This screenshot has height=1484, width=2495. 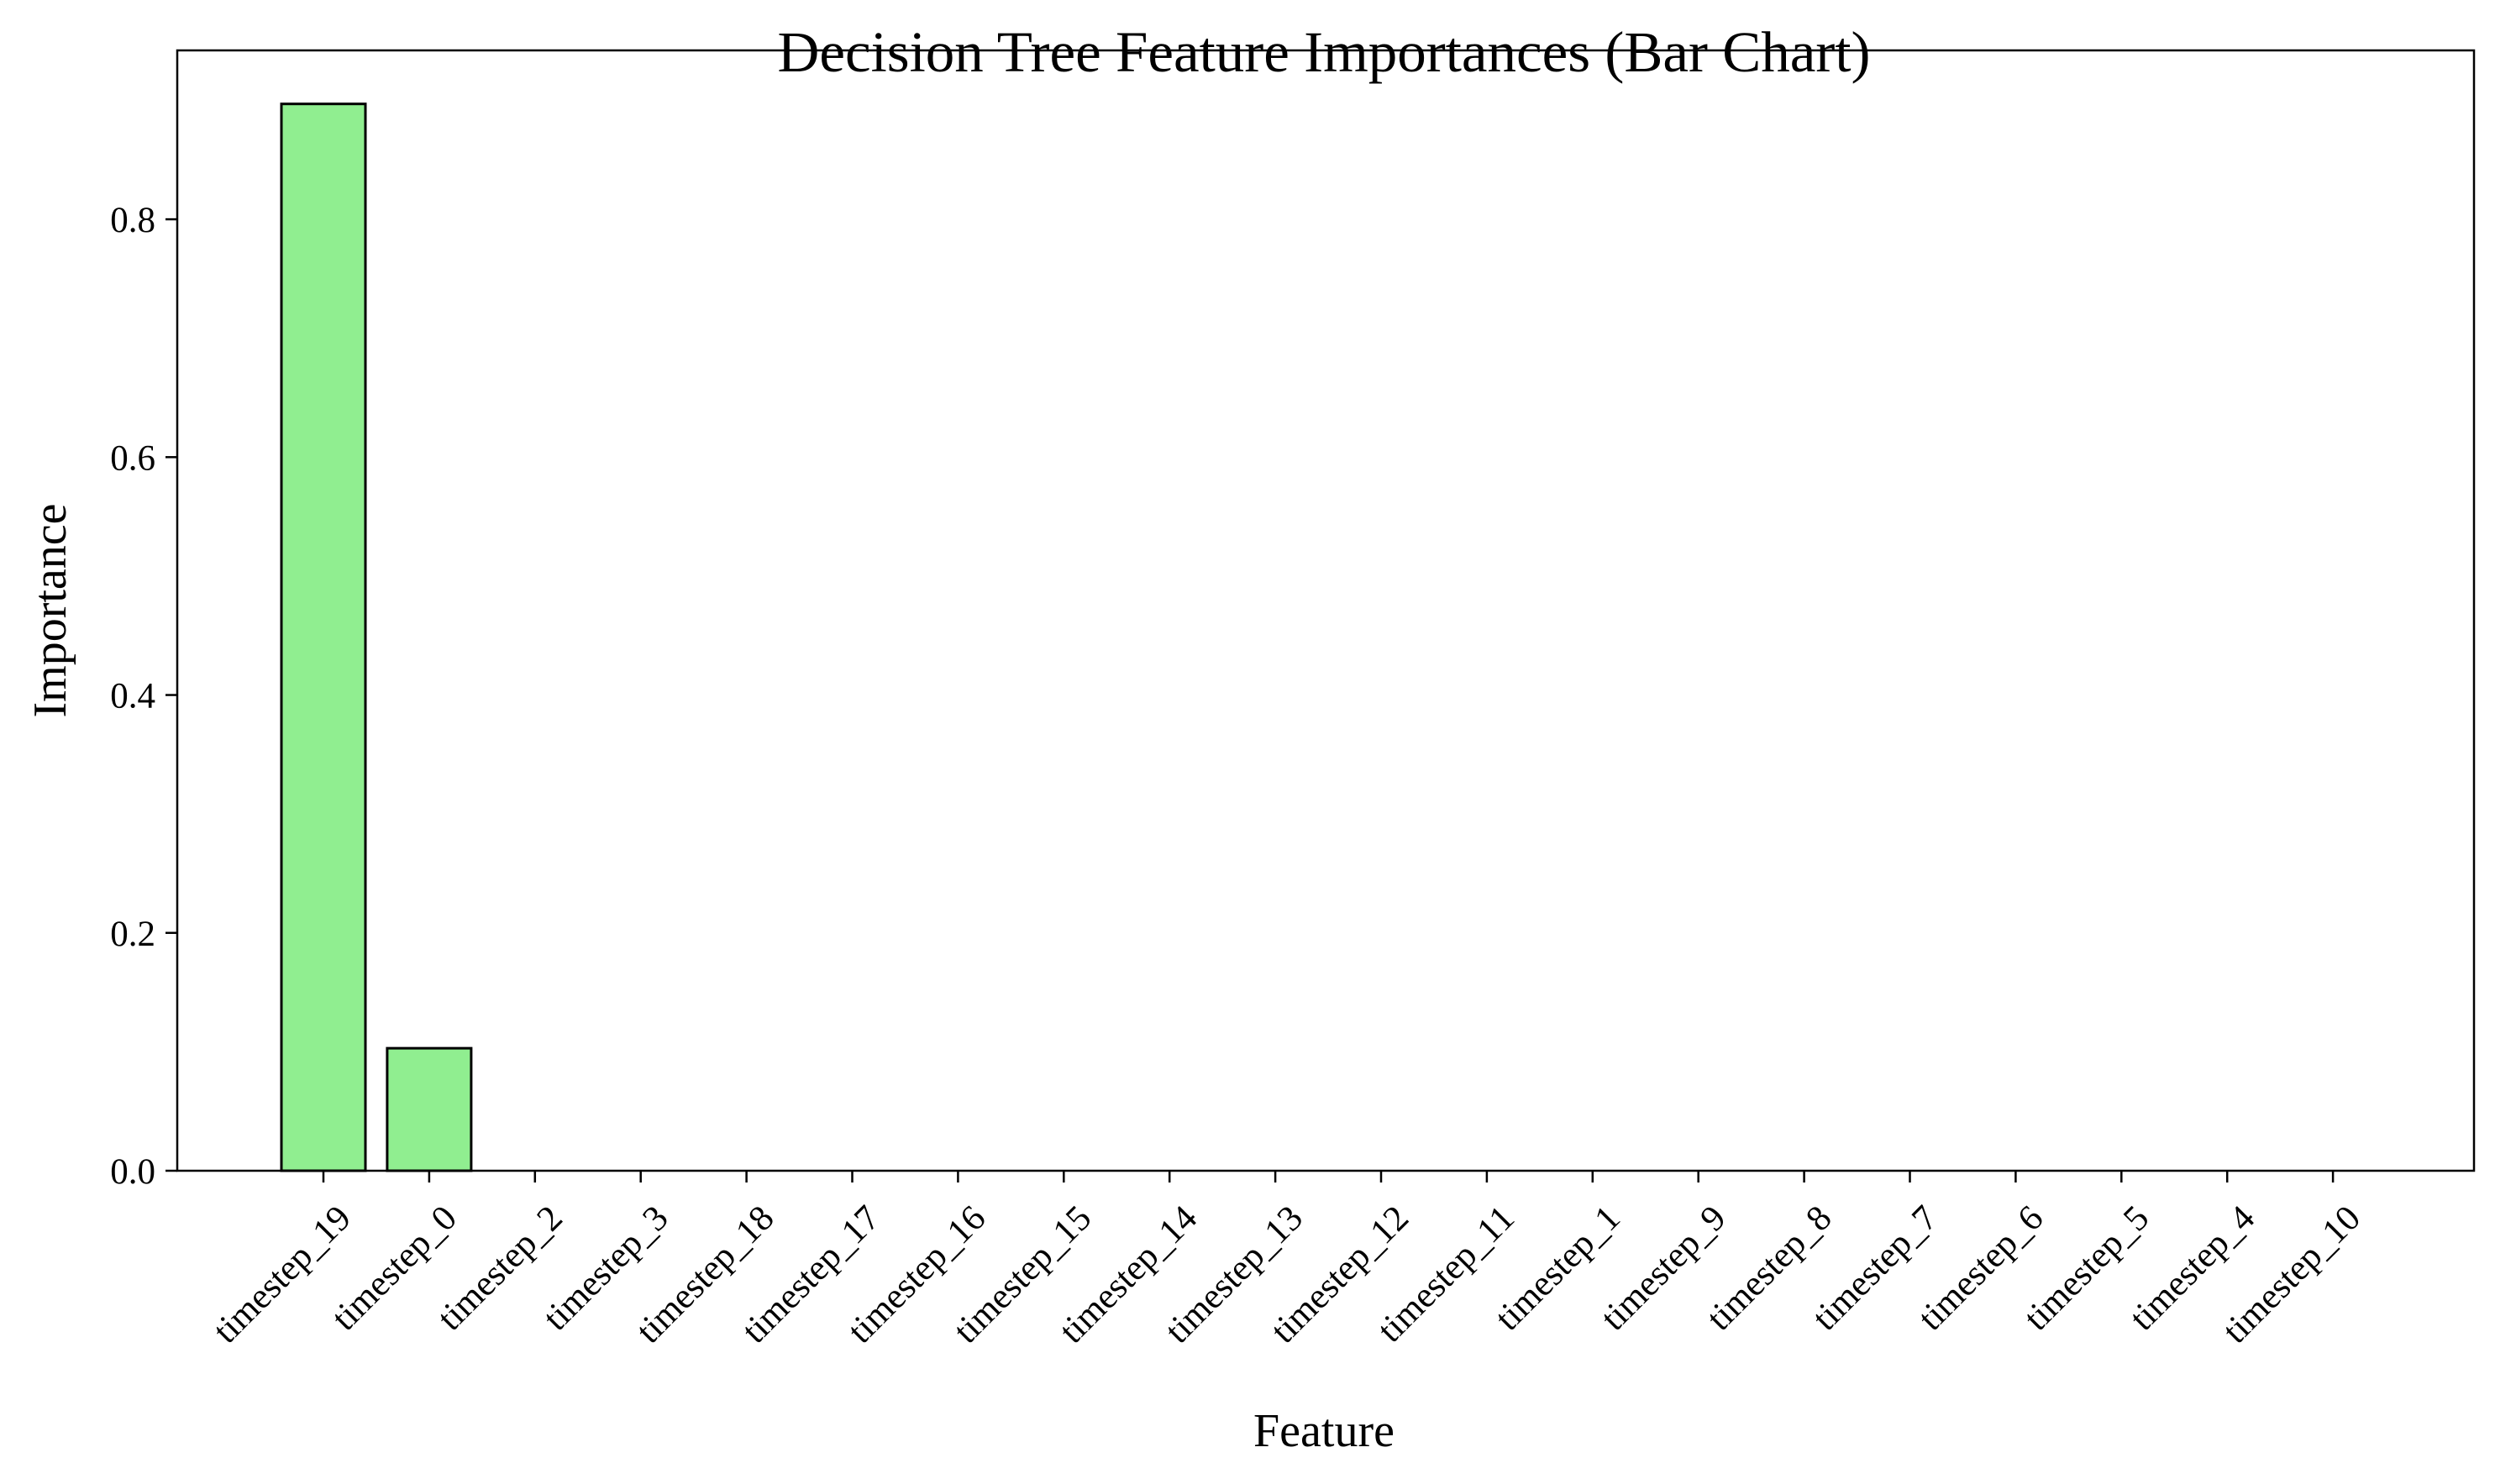 I want to click on y-axis: 0.0 0.2 0.4 0.6 0.8, so click(x=144, y=696).